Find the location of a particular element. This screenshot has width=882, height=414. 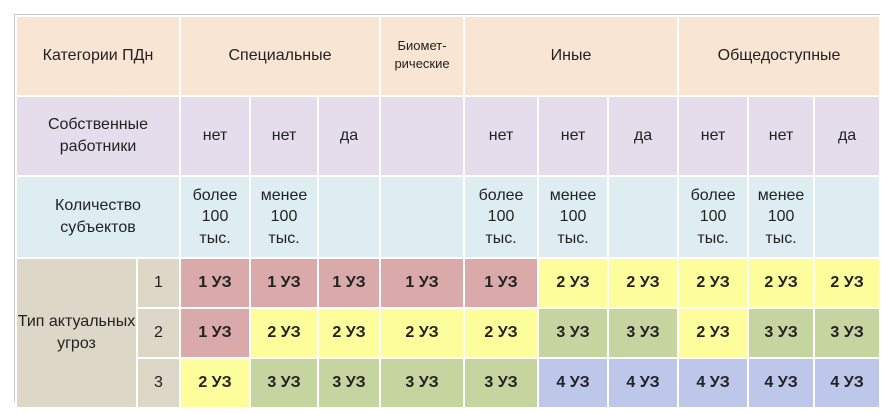

employees-cell is located at coordinates (422, 136).